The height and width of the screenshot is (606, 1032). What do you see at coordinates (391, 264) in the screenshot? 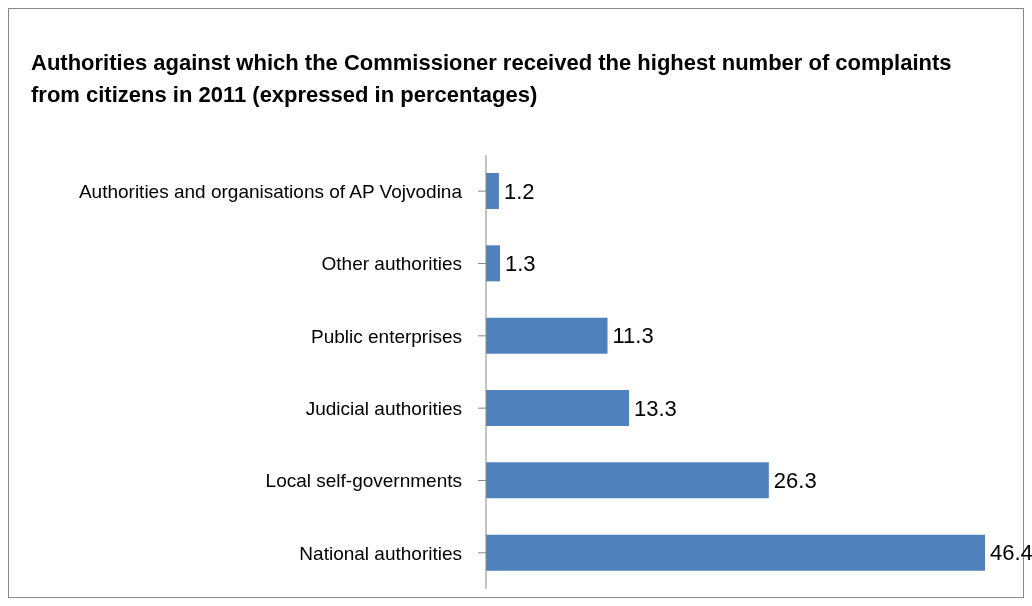
I see `y-tick-label: Other authorities` at bounding box center [391, 264].